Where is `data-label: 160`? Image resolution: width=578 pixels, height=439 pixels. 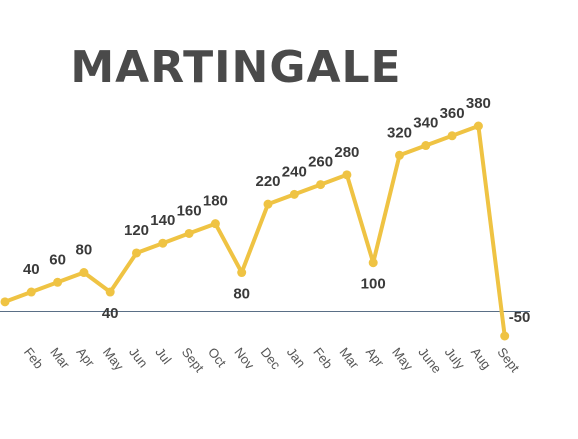 data-label: 160 is located at coordinates (189, 210).